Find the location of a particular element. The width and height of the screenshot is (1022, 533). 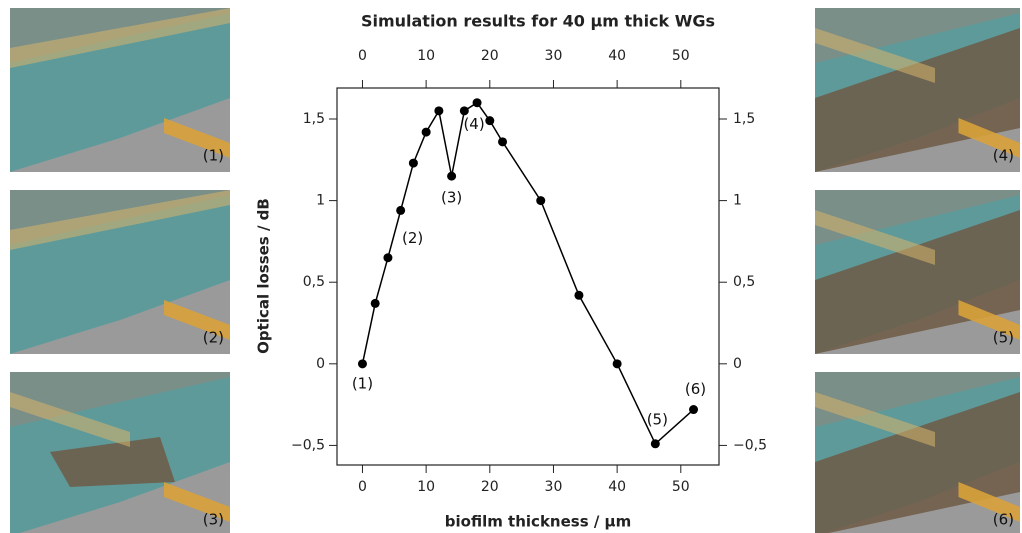

annotation: (6) is located at coordinates (695, 389).